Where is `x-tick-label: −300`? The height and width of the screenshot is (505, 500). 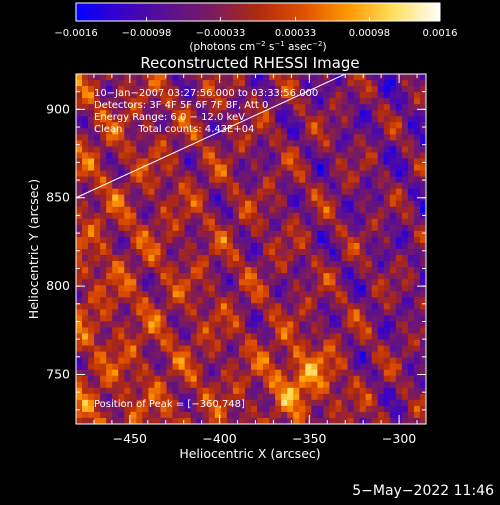
x-tick-label: −300 is located at coordinates (399, 438).